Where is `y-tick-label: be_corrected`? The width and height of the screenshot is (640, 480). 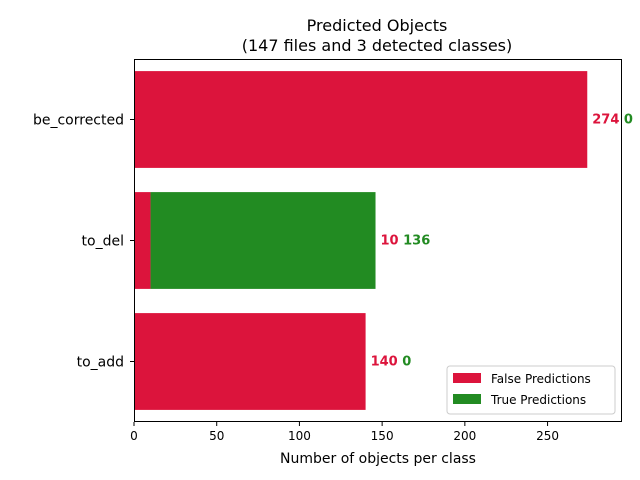 y-tick-label: be_corrected is located at coordinates (78, 121).